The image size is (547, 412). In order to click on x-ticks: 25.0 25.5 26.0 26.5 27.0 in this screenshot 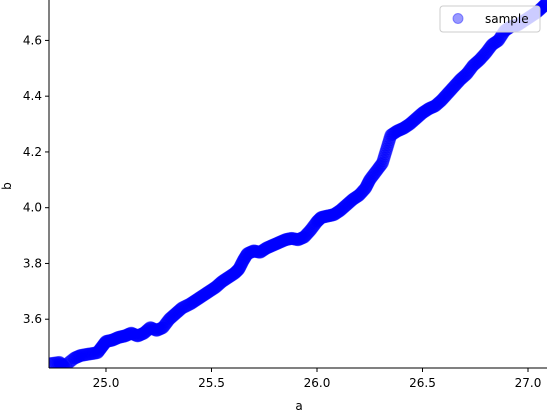, I will do `click(317, 379)`.